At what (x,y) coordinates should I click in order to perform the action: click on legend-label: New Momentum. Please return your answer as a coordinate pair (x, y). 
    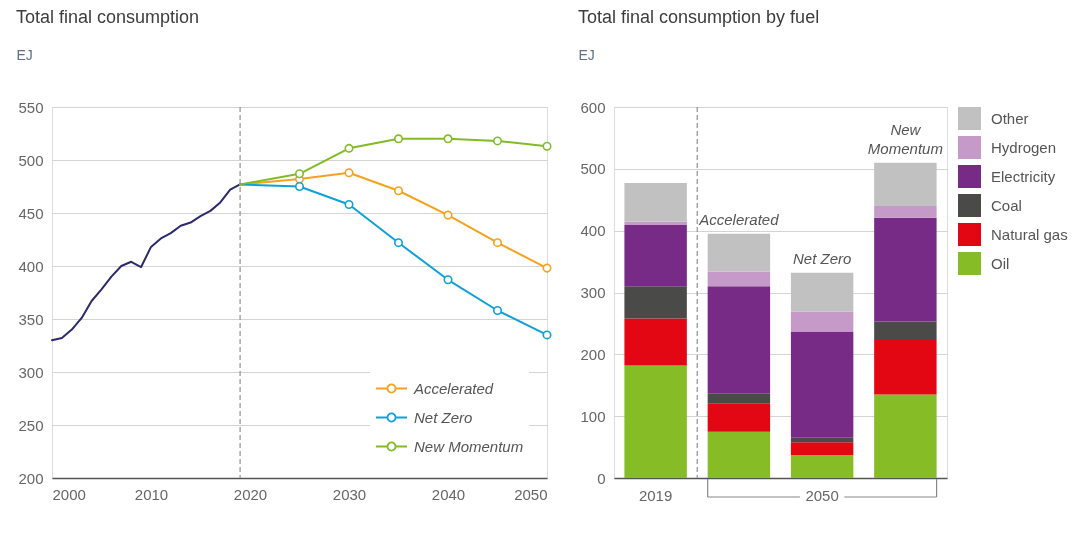
    Looking at the image, I should click on (469, 446).